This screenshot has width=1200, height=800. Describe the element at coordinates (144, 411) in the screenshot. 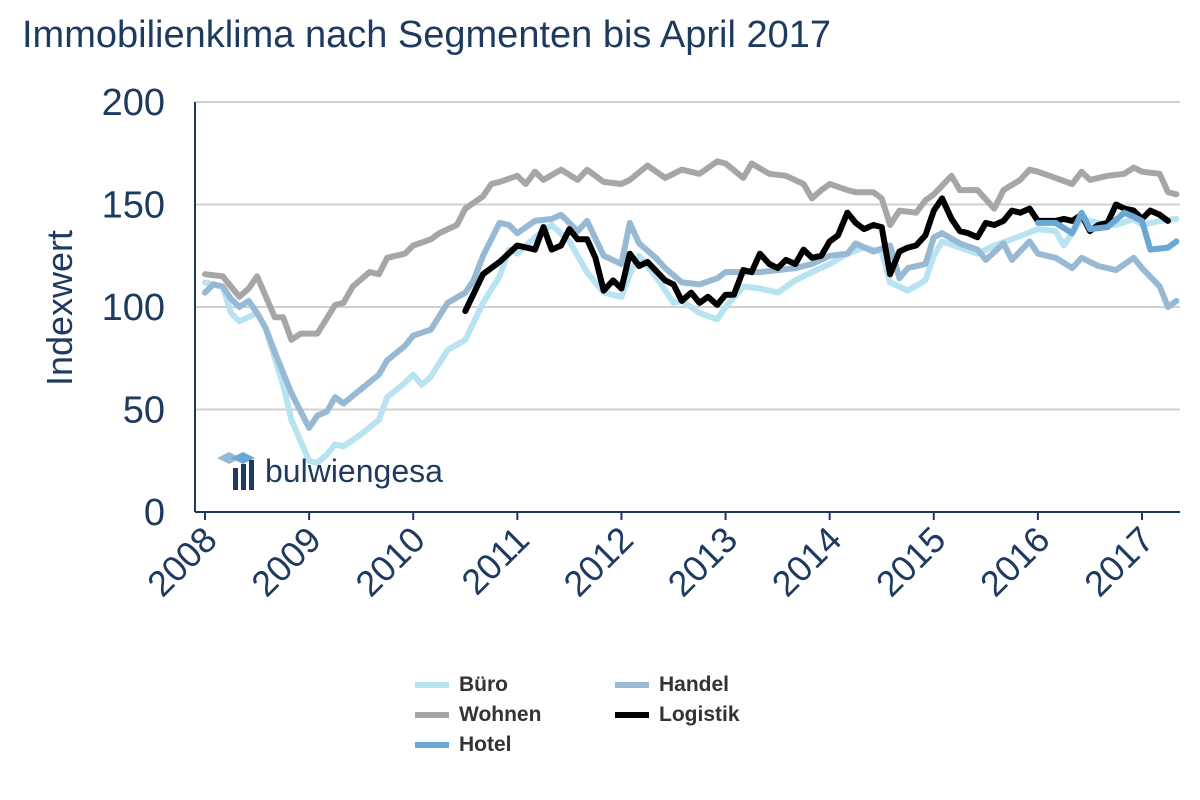

I see `y-tick-label: 50` at that location.